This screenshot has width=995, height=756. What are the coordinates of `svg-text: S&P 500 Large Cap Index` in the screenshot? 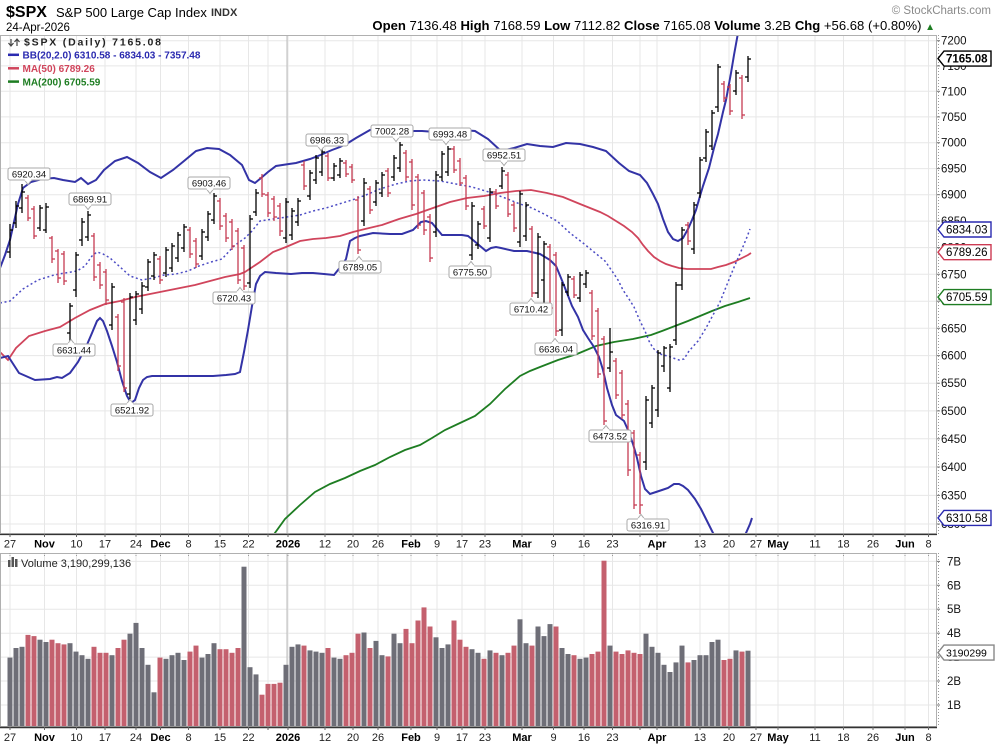 It's located at (131, 12).